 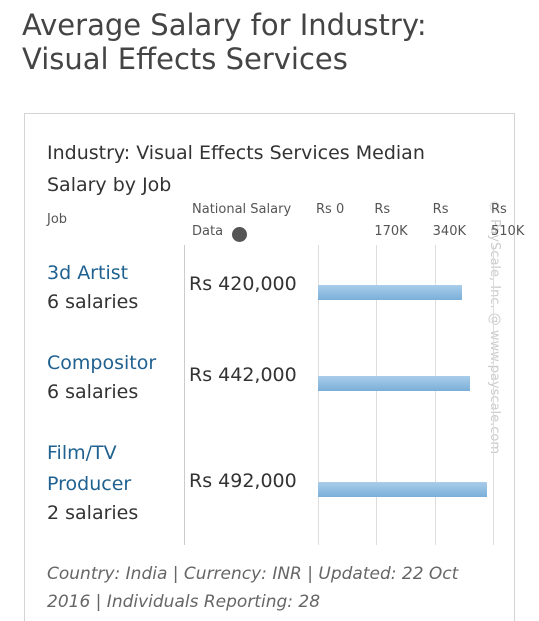 I want to click on category-header: Job, so click(x=57, y=219).